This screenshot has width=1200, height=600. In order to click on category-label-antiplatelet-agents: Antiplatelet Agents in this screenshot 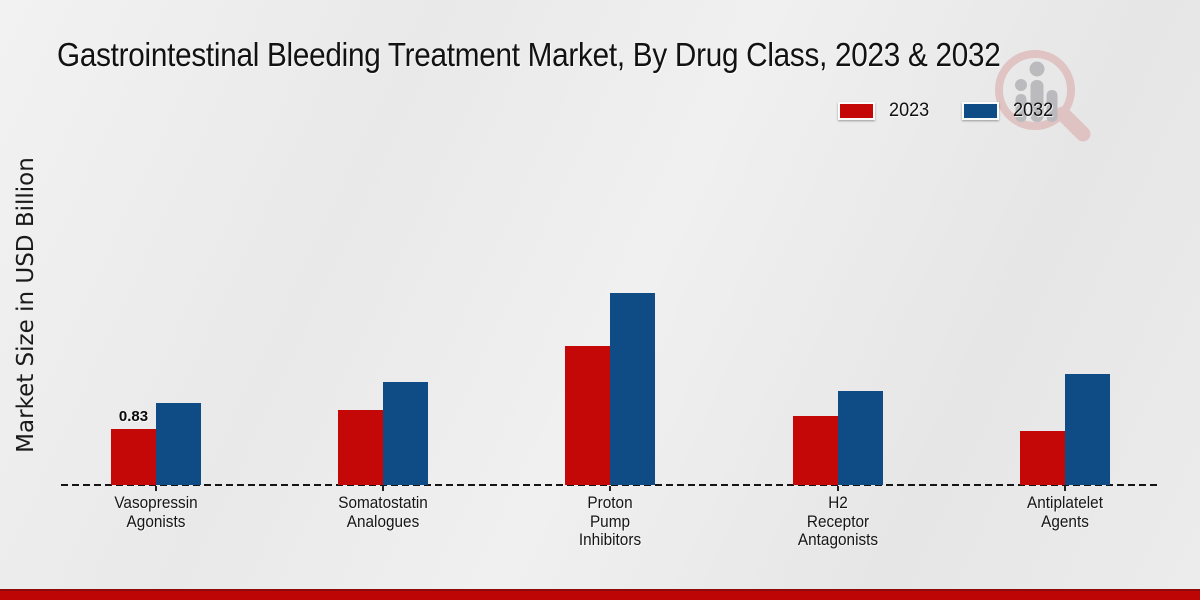, I will do `click(1065, 512)`.